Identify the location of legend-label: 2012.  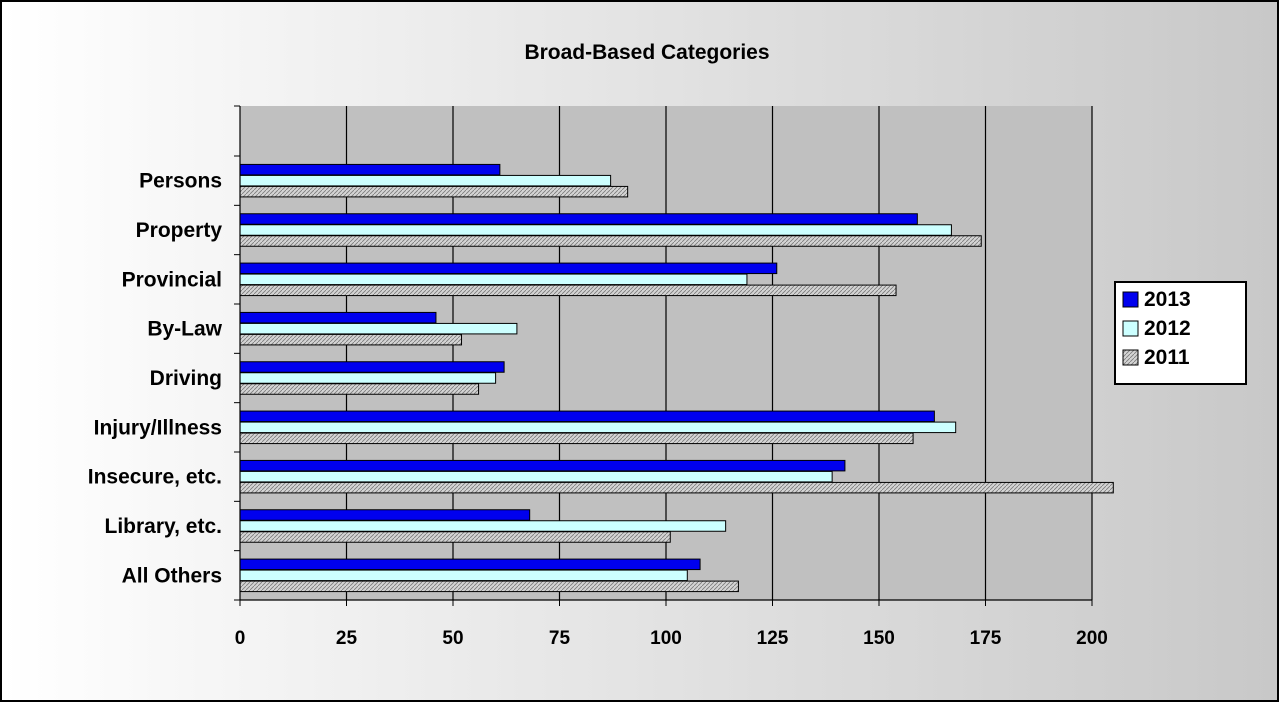
(1167, 328).